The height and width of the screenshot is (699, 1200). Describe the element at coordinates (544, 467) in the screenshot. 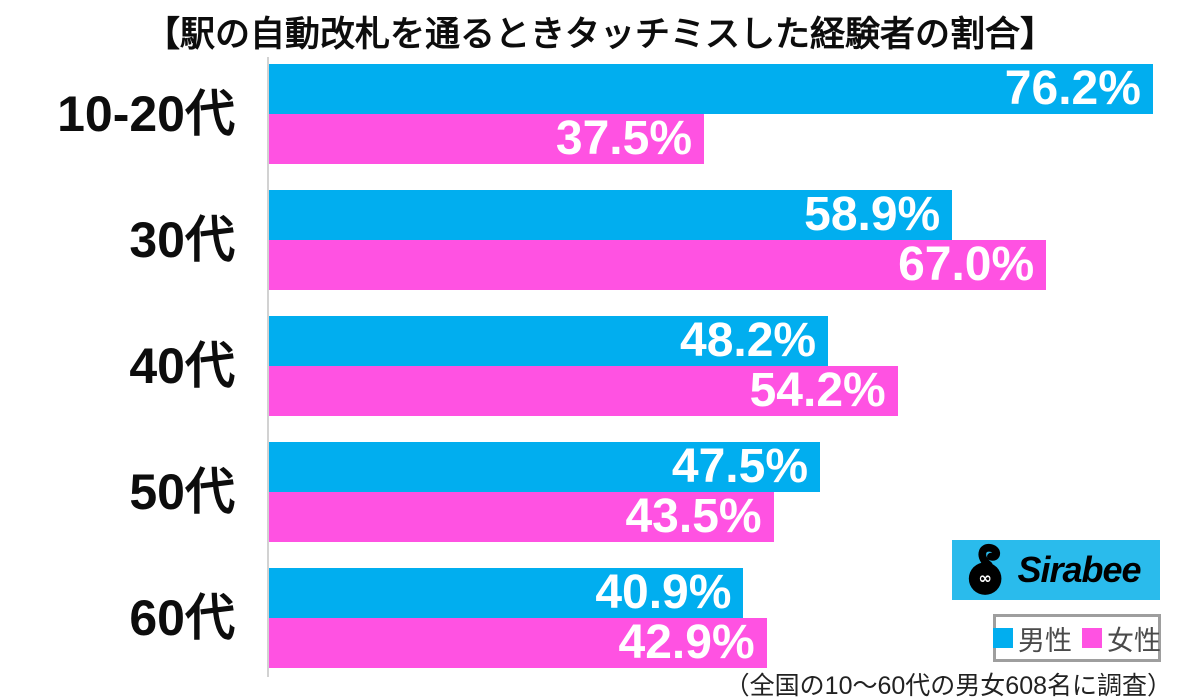

I see `bar-male: 47.5%` at that location.